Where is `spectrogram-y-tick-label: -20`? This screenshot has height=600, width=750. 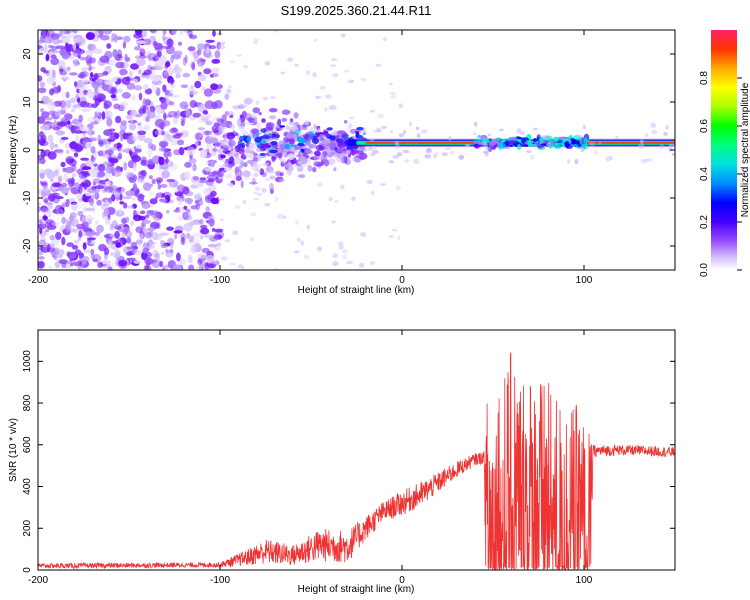
spectrogram-y-tick-label: -20 is located at coordinates (27, 245).